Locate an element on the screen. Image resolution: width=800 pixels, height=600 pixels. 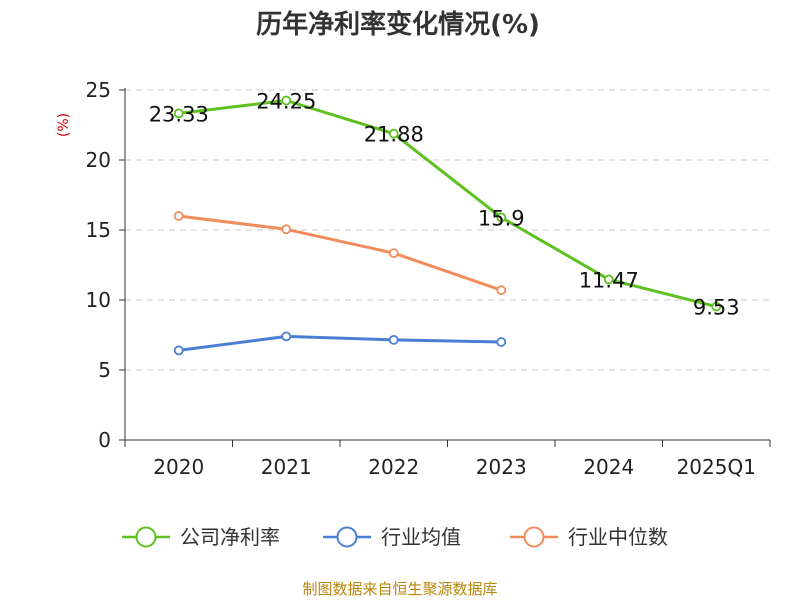
legend: 公司净利率 行业均值 行业中位数 is located at coordinates (395, 537).